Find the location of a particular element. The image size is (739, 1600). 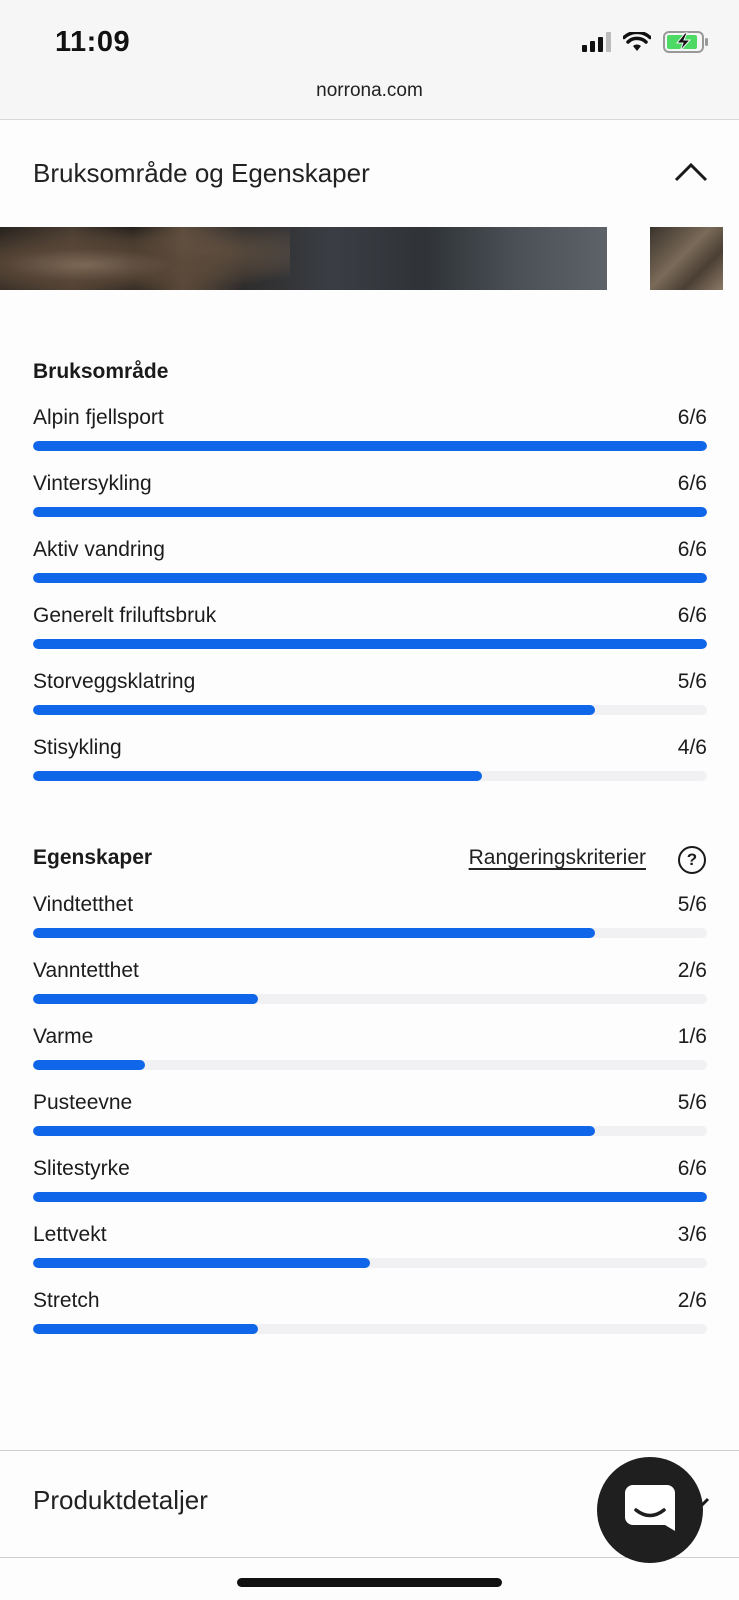

rating-row: Pusteevne 5/6 is located at coordinates (370, 1119).